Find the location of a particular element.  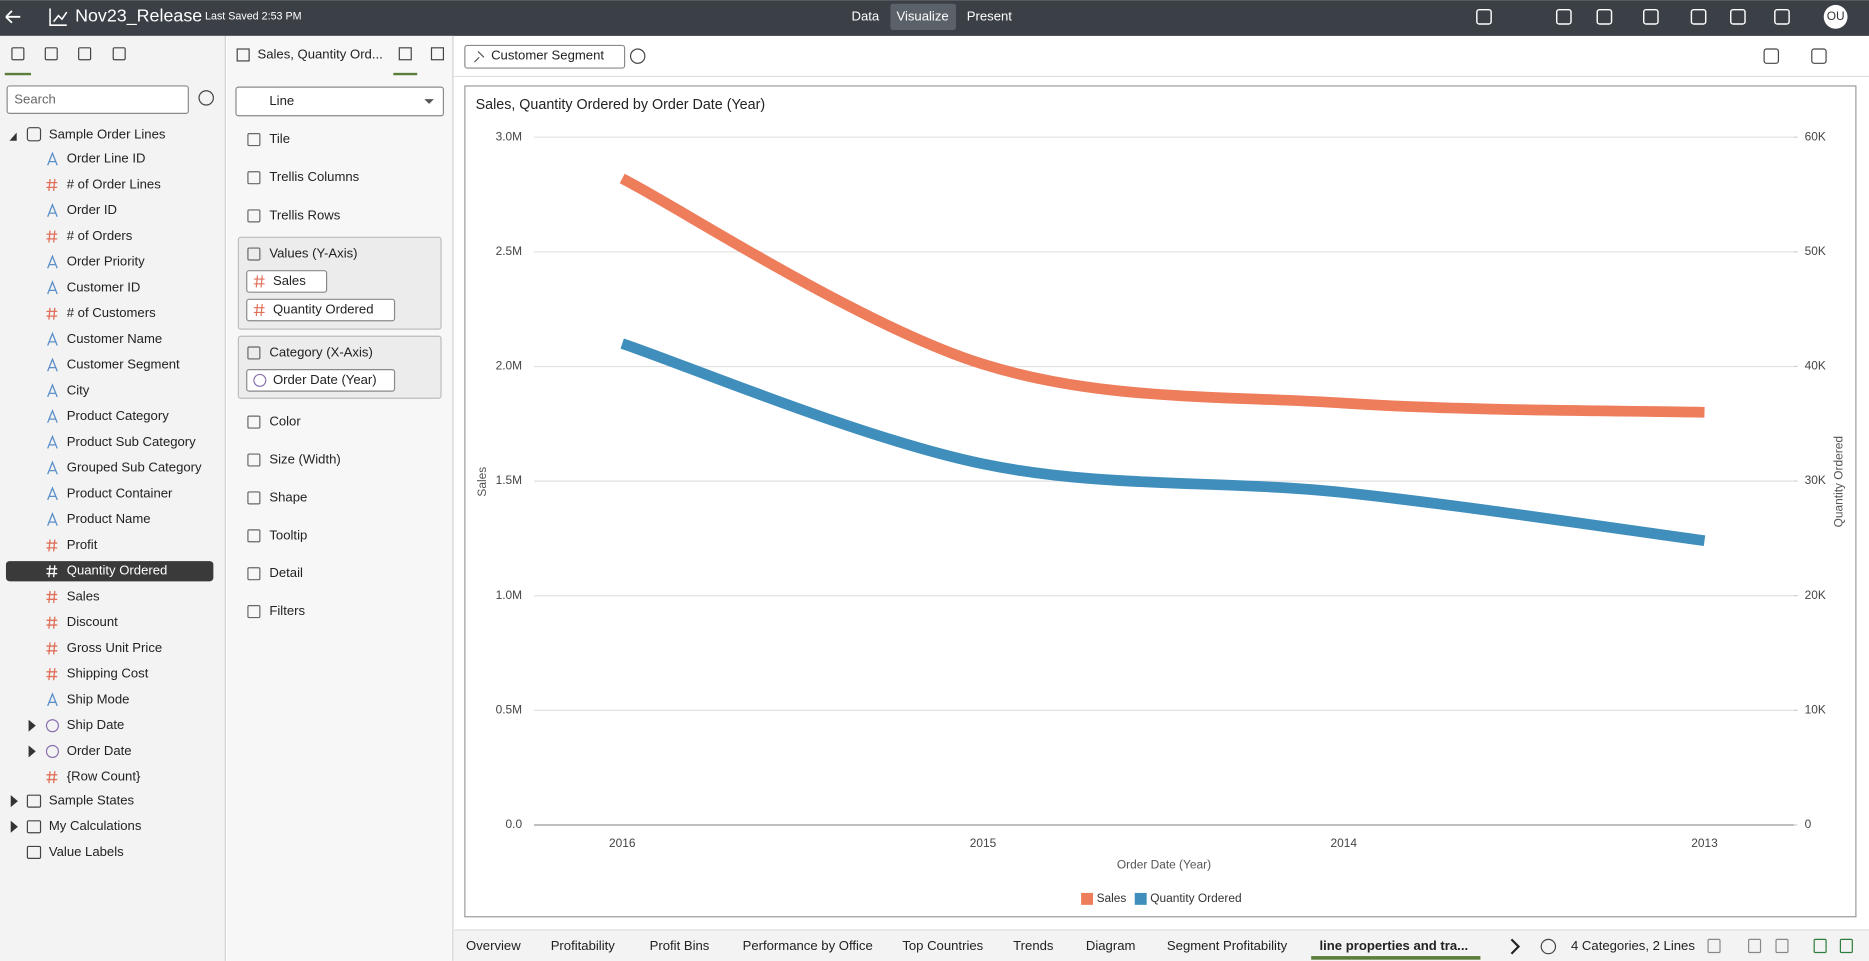

field-item: Order ID is located at coordinates (92, 209).